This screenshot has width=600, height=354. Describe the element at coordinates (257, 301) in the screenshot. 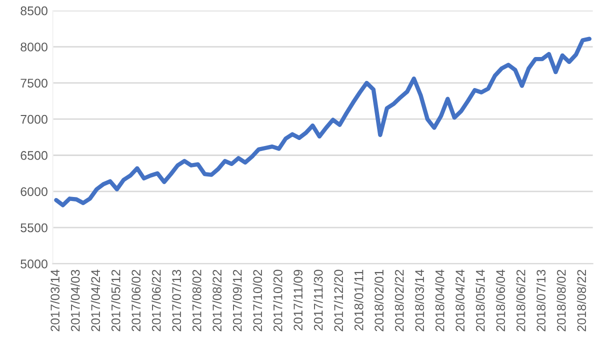

I see `x-tick-label: 2017/10/02` at that location.